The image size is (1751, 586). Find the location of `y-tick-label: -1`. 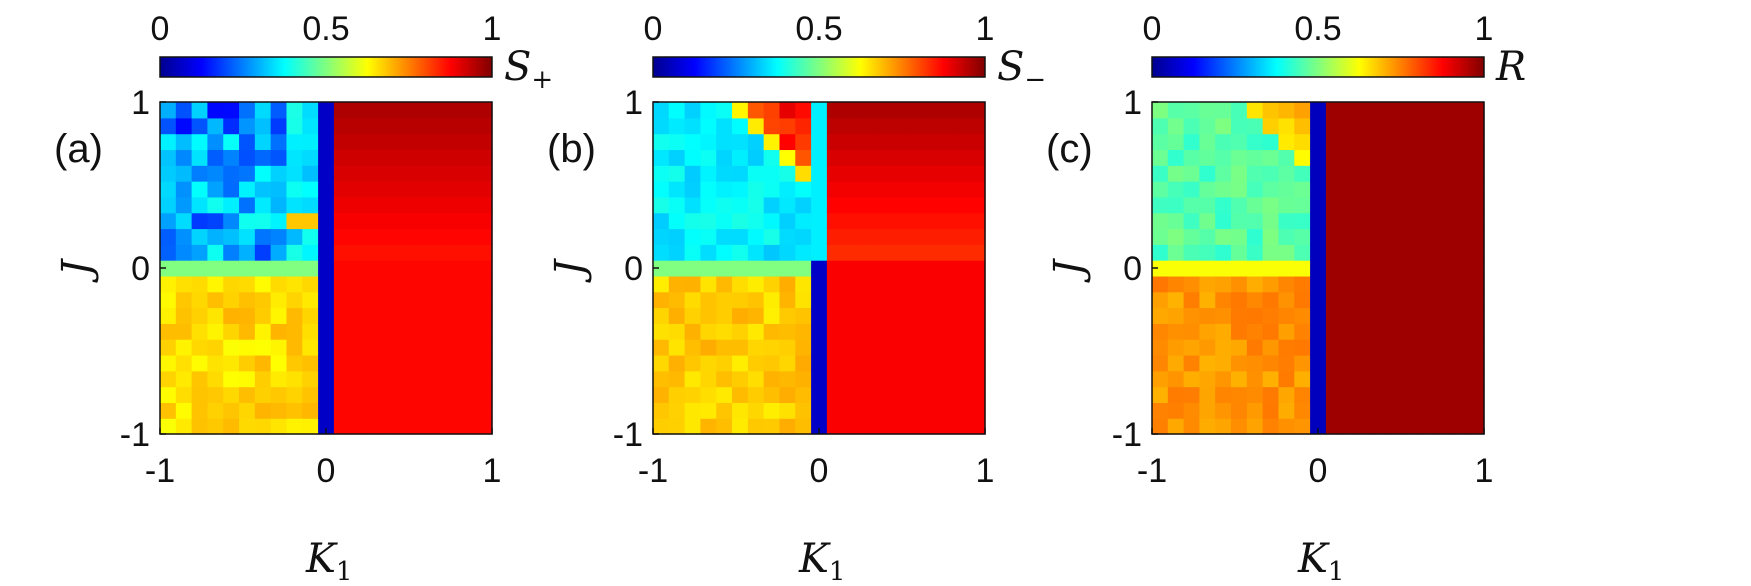

y-tick-label: -1 is located at coordinates (628, 435).